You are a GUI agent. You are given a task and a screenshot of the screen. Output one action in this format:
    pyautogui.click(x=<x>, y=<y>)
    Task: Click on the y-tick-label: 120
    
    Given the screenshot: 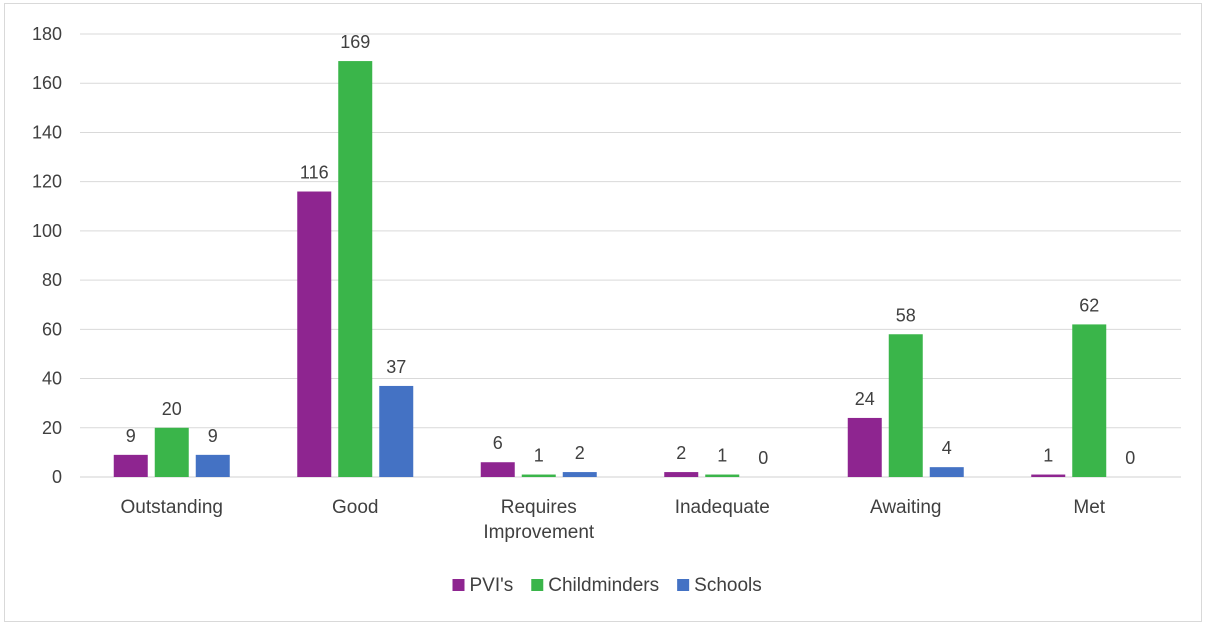 What is the action you would take?
    pyautogui.click(x=47, y=182)
    